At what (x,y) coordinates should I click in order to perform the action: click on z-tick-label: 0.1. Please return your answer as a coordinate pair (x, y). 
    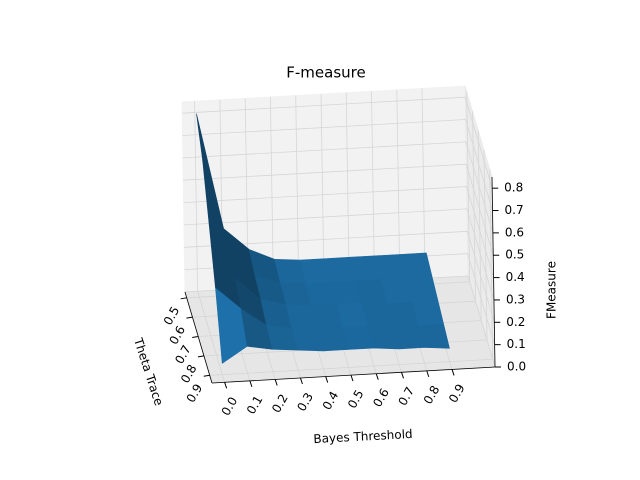
    Looking at the image, I should click on (516, 344).